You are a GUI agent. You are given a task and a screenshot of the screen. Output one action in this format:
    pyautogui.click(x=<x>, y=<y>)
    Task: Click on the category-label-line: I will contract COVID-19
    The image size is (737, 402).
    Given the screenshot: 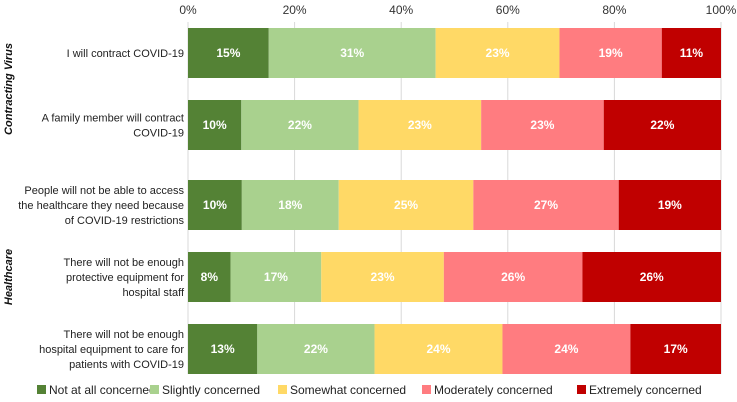 What is the action you would take?
    pyautogui.click(x=125, y=54)
    